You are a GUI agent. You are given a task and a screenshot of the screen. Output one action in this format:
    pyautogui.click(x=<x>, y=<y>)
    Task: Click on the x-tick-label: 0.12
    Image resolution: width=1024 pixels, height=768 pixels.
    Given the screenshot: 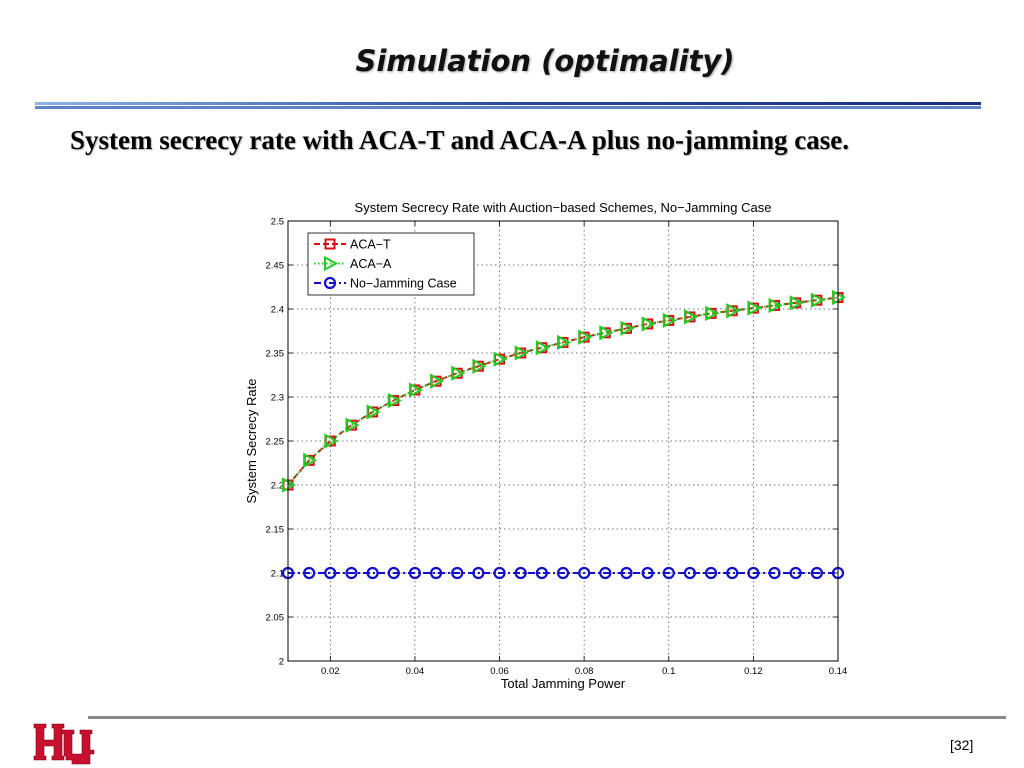 What is the action you would take?
    pyautogui.click(x=753, y=671)
    